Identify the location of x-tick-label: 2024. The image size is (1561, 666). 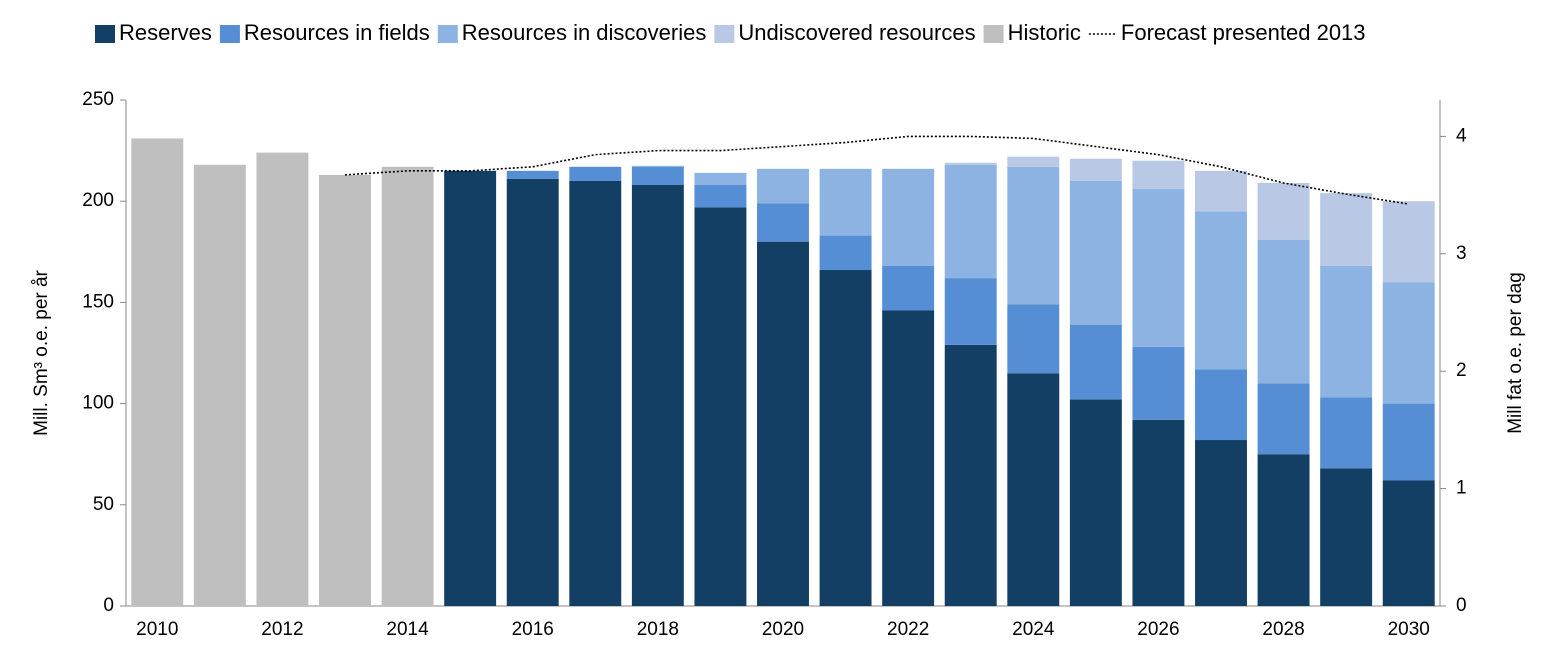
(1033, 629).